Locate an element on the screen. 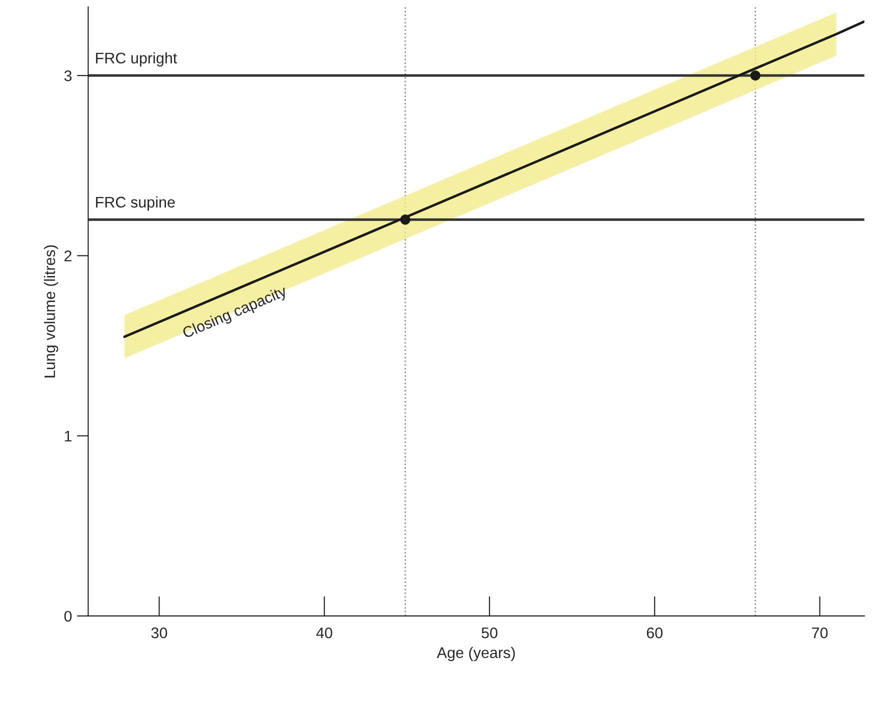 Image resolution: width=882 pixels, height=708 pixels. y-tick-label: 1 is located at coordinates (68, 436).